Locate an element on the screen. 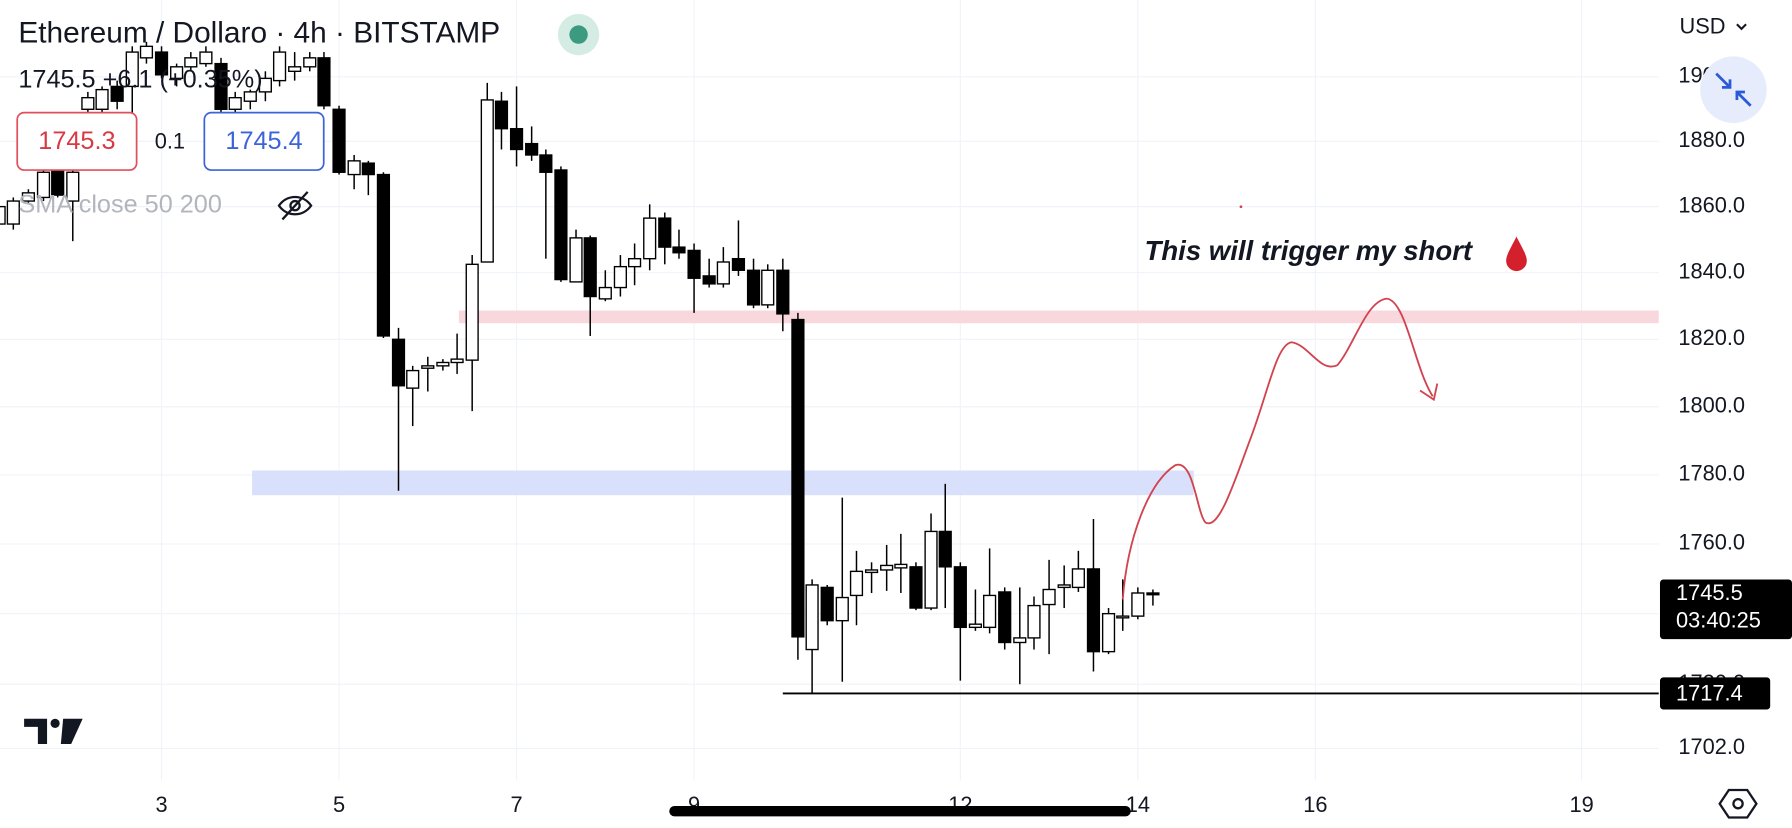 The width and height of the screenshot is (1792, 828). change-pct: (+0.35%) is located at coordinates (210, 79).